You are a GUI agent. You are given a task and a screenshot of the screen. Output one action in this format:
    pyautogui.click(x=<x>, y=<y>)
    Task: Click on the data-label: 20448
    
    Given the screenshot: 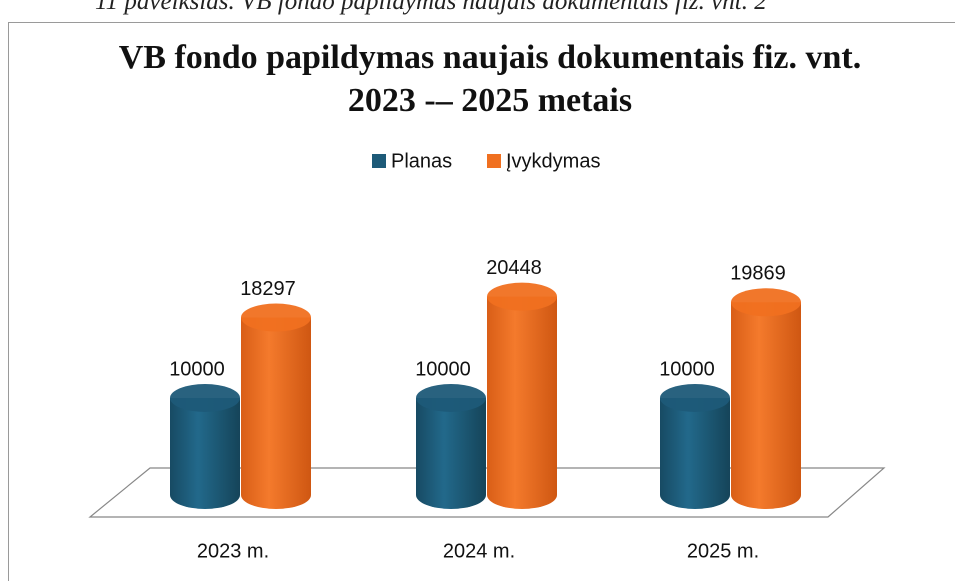 What is the action you would take?
    pyautogui.click(x=514, y=268)
    